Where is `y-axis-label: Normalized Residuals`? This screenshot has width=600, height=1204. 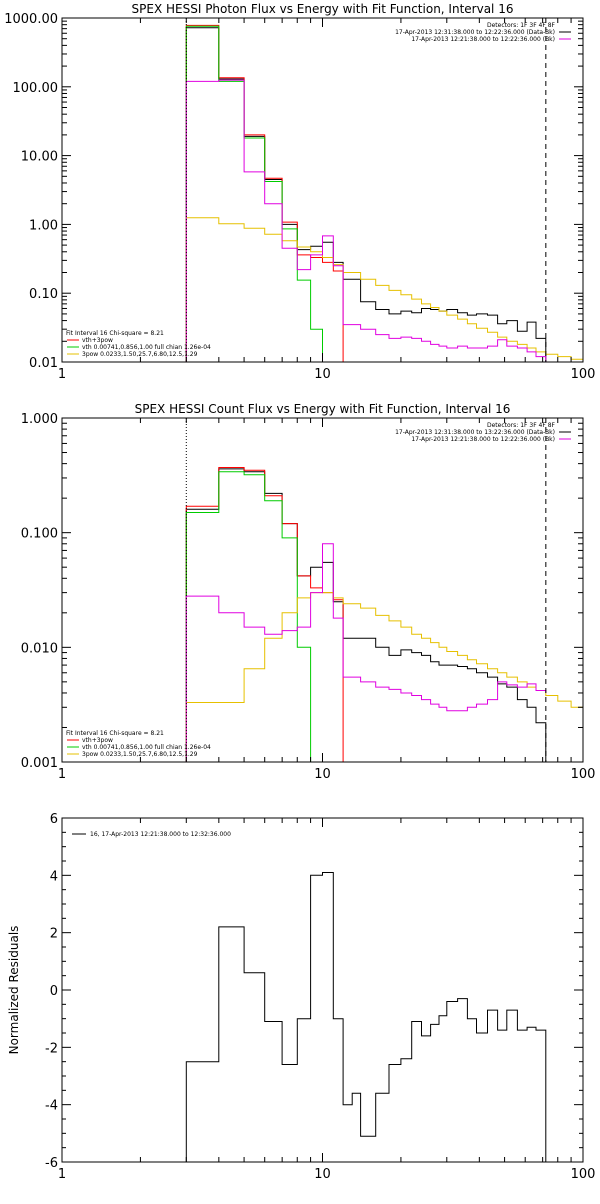
y-axis-label: Normalized Residuals is located at coordinates (14, 990).